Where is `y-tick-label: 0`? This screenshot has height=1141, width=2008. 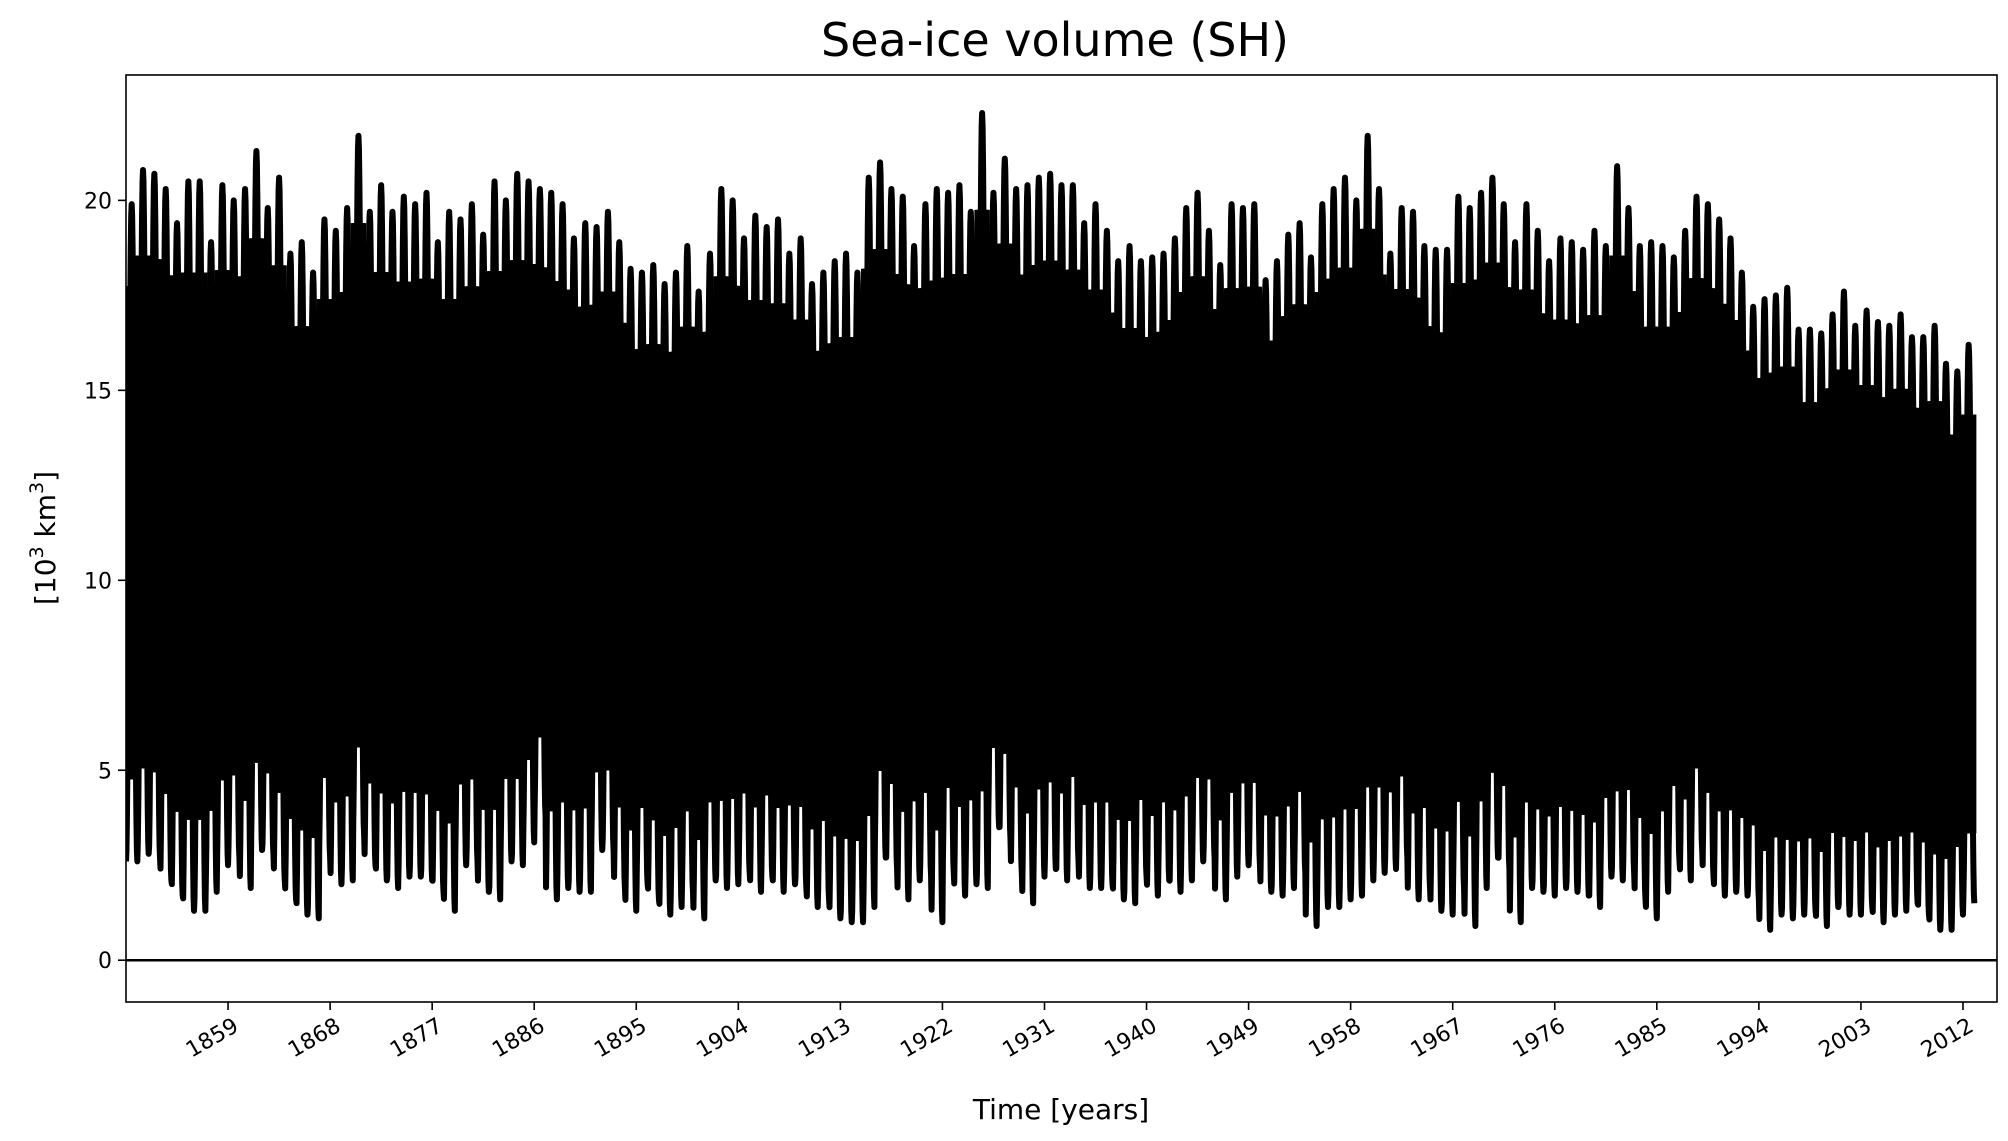
y-tick-label: 0 is located at coordinates (105, 961).